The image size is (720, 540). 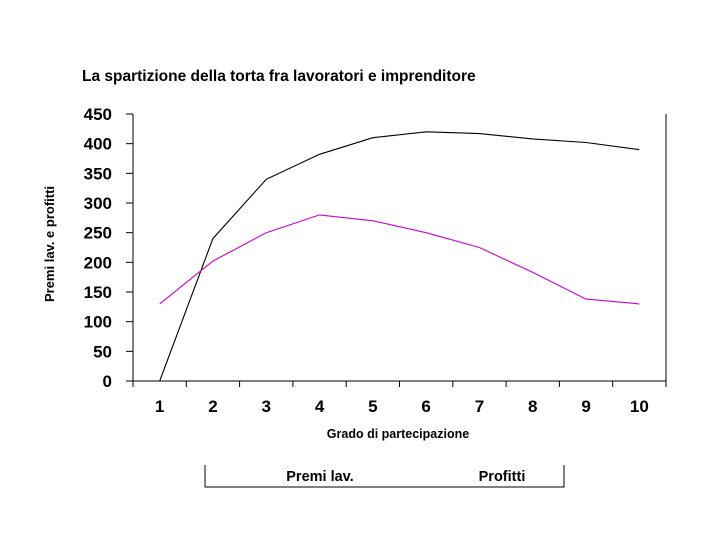 What do you see at coordinates (585, 406) in the screenshot?
I see `x-tick-label: 9` at bounding box center [585, 406].